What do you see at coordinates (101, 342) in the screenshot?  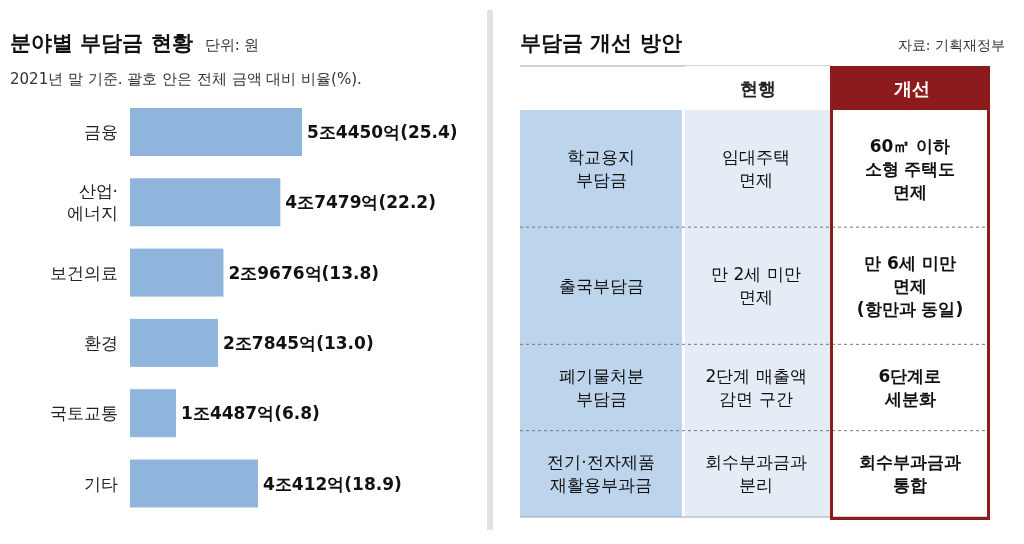 I see `y-tick-label: 환경` at bounding box center [101, 342].